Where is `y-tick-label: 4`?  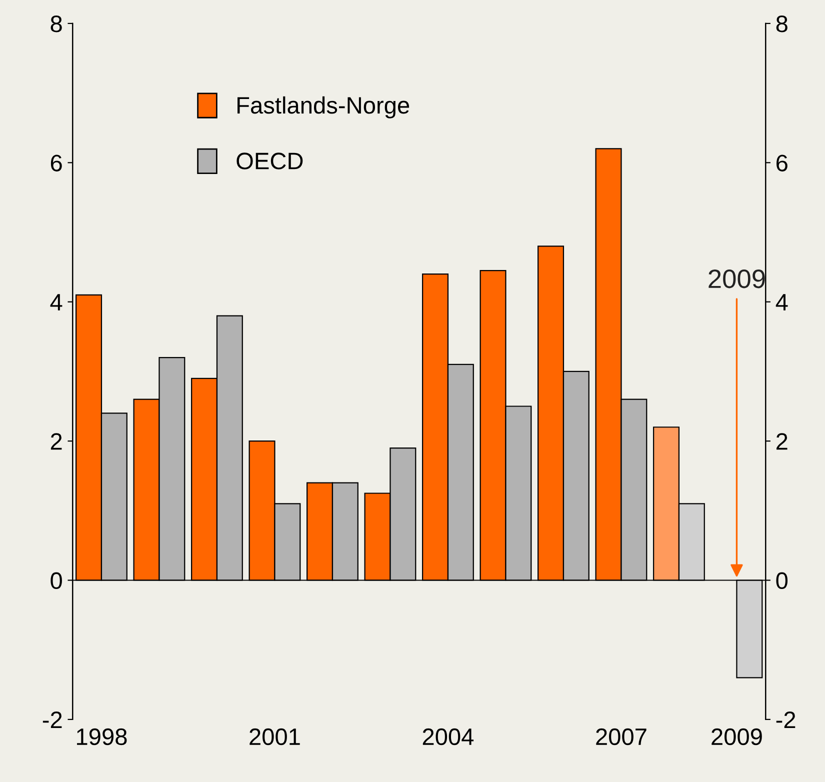 y-tick-label: 4 is located at coordinates (56, 302).